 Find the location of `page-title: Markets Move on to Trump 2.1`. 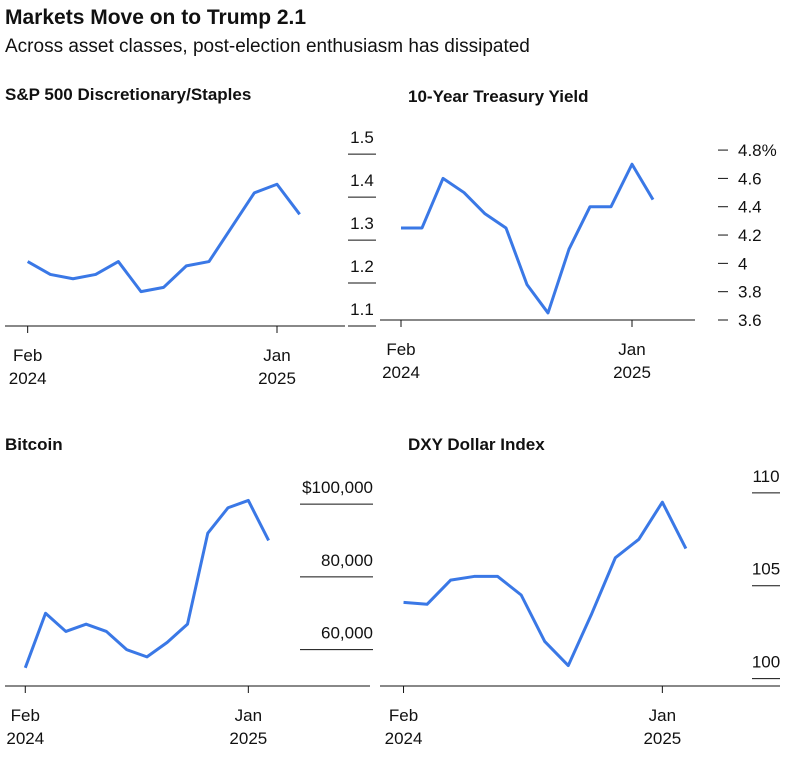

page-title: Markets Move on to Trump 2.1 is located at coordinates (155, 17).